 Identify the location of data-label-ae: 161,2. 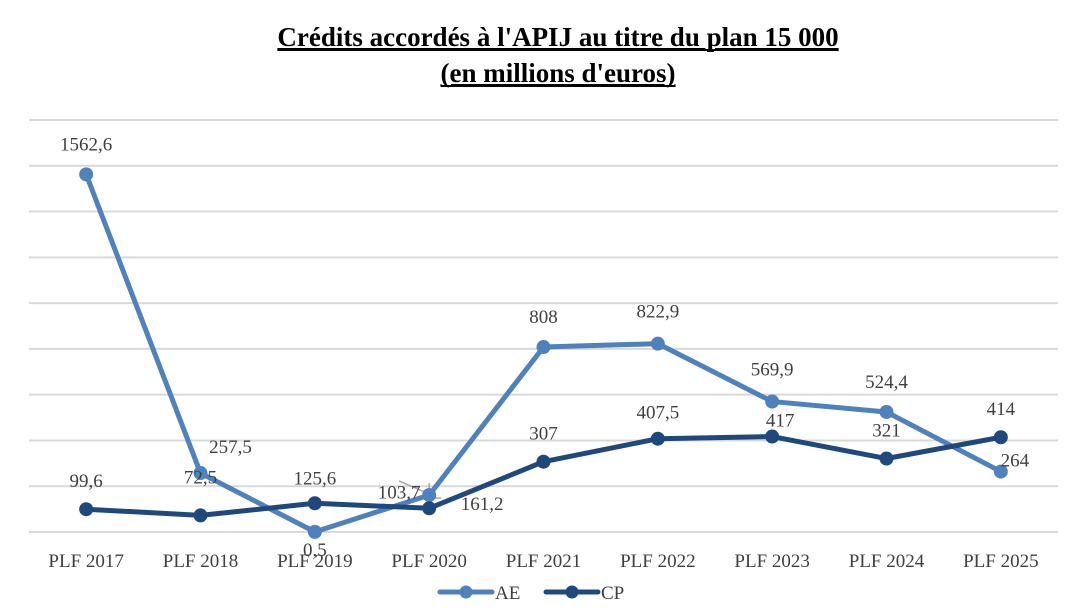
(482, 504).